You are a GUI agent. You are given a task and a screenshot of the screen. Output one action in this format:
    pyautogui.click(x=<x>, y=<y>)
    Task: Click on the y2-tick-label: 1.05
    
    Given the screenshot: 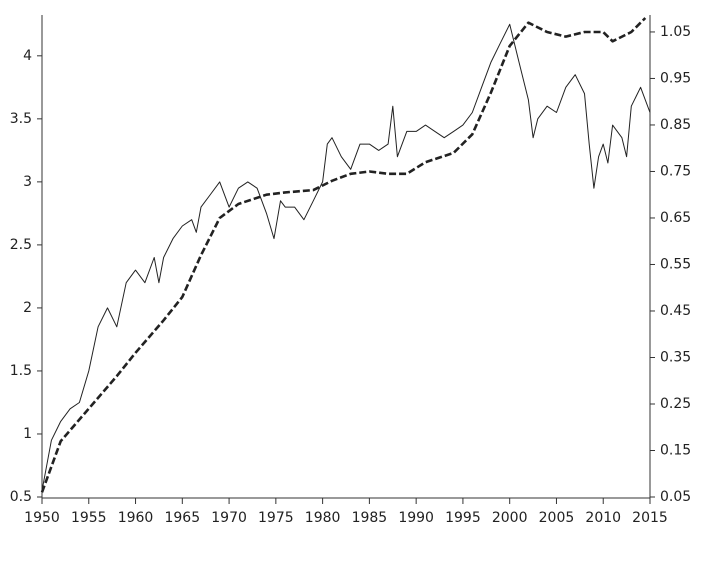 What is the action you would take?
    pyautogui.click(x=675, y=32)
    